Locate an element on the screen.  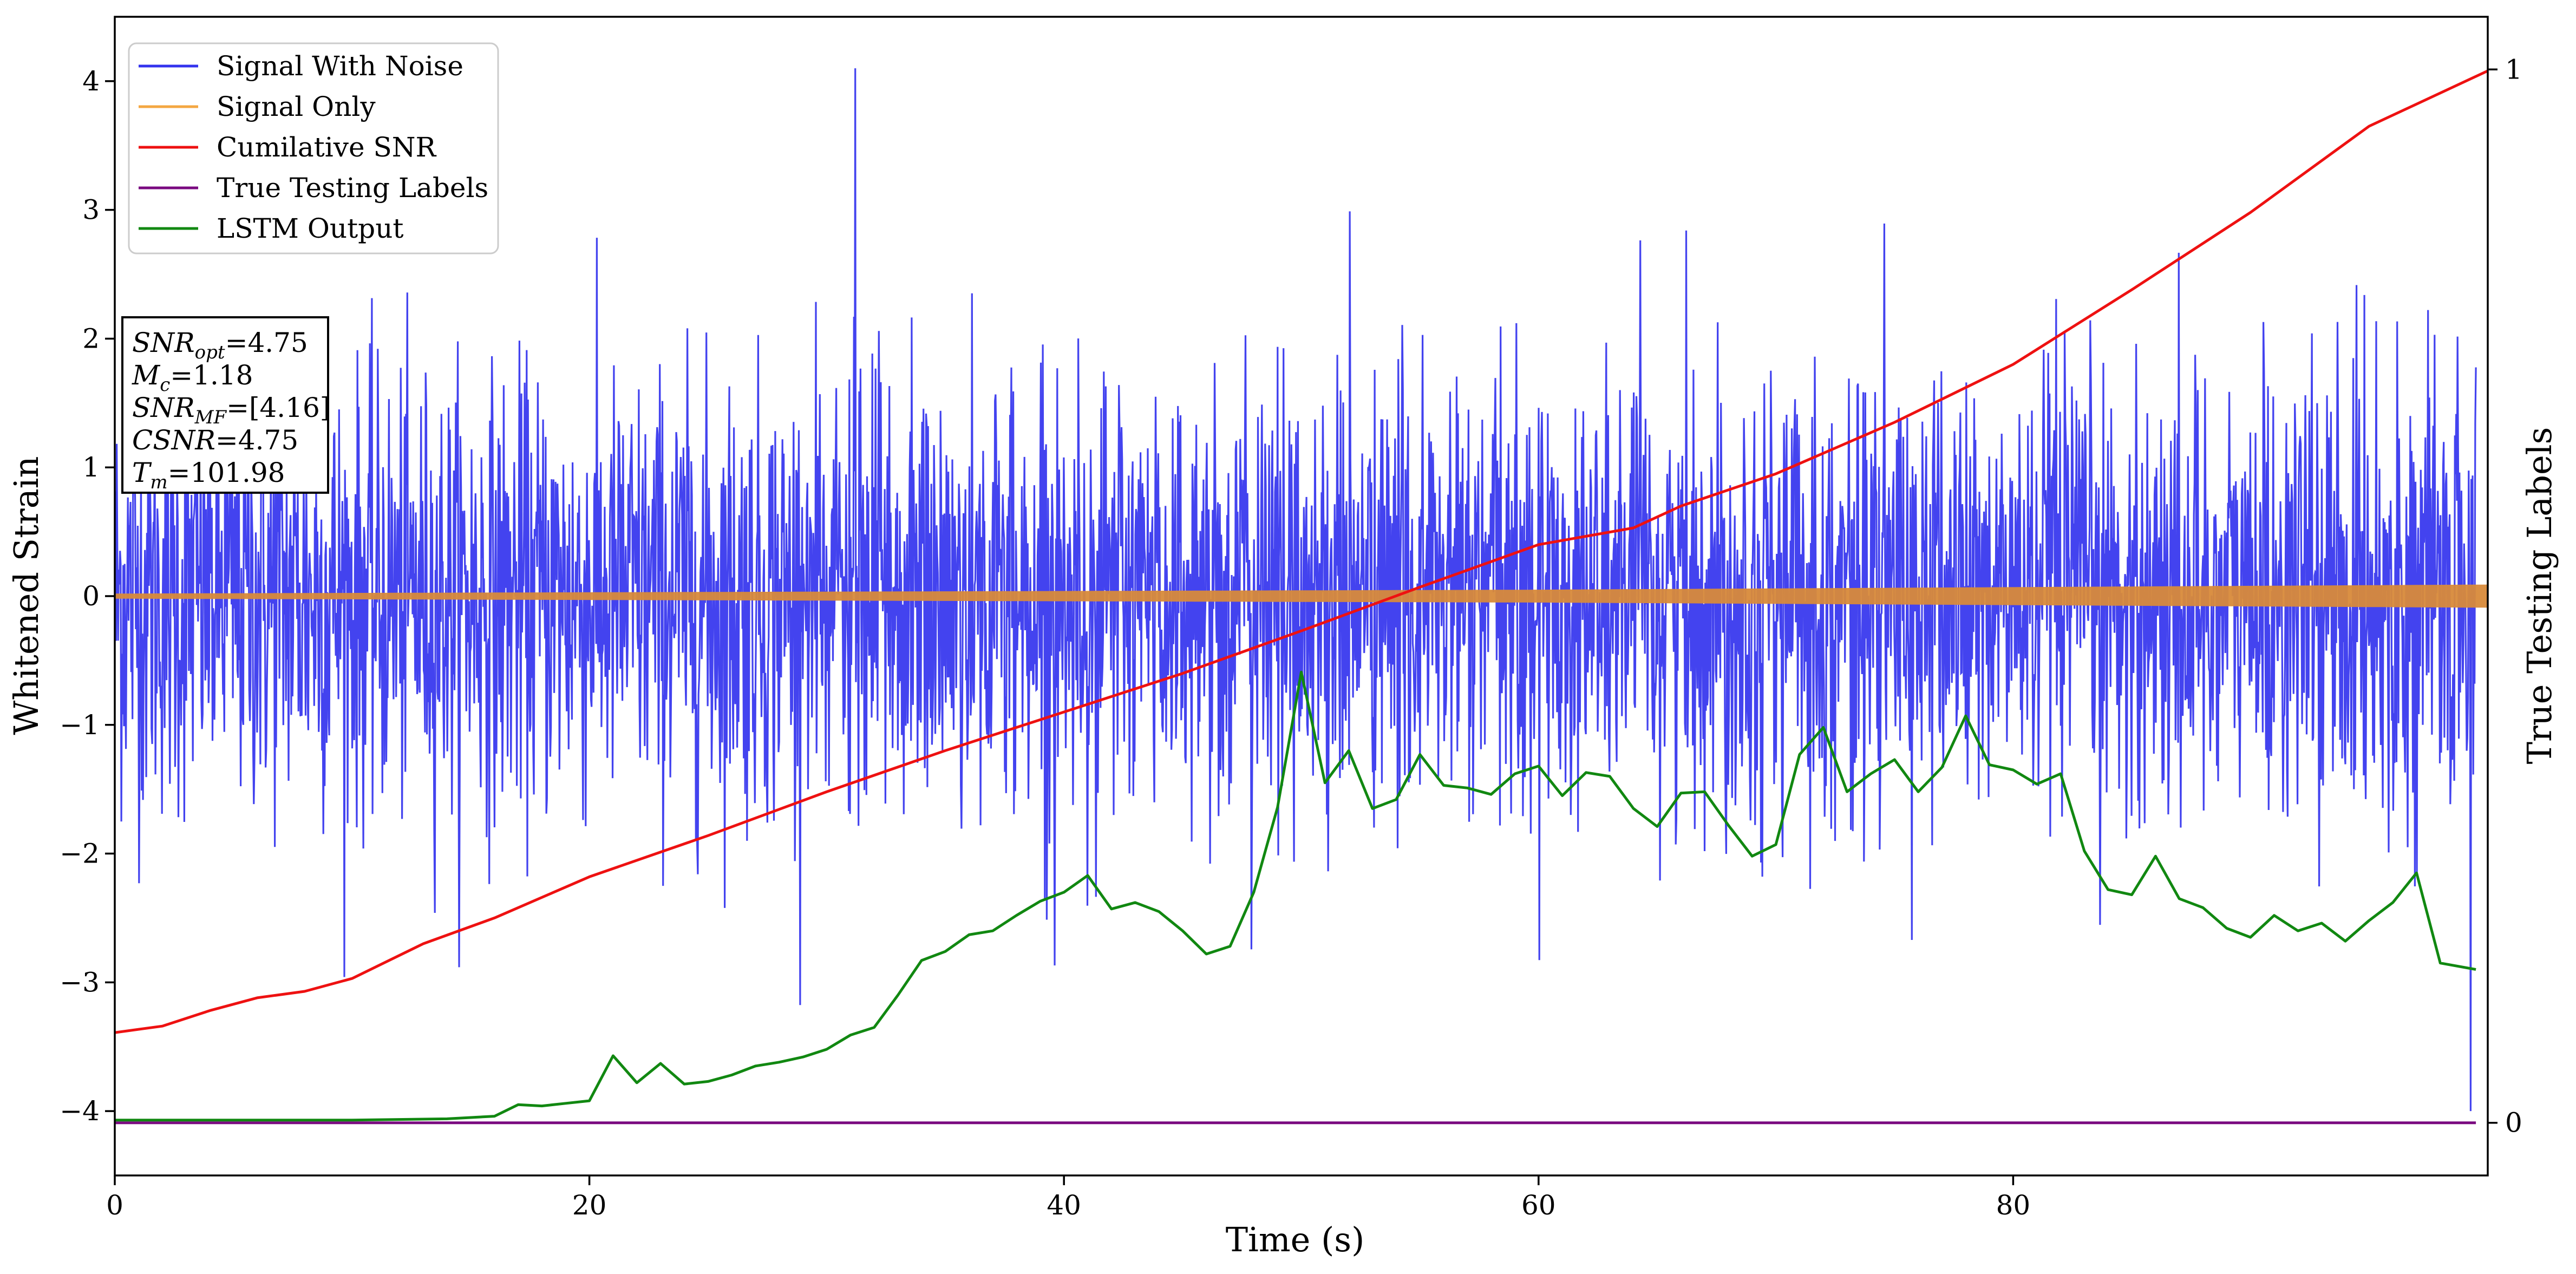
right-tick-label: 0 is located at coordinates (2514, 1123).